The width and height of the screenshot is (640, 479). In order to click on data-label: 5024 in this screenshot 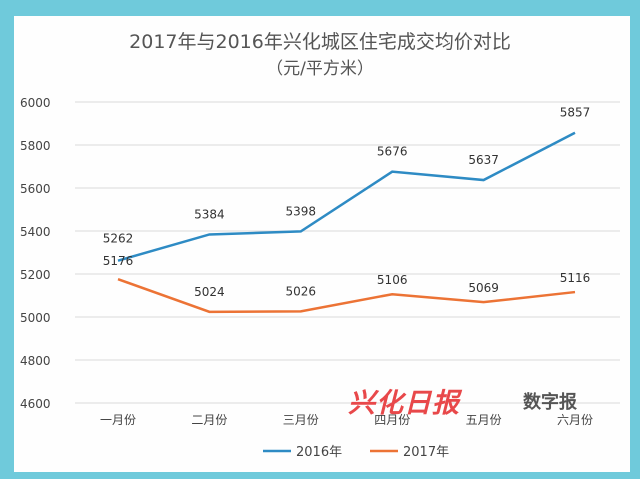, I will do `click(209, 292)`.